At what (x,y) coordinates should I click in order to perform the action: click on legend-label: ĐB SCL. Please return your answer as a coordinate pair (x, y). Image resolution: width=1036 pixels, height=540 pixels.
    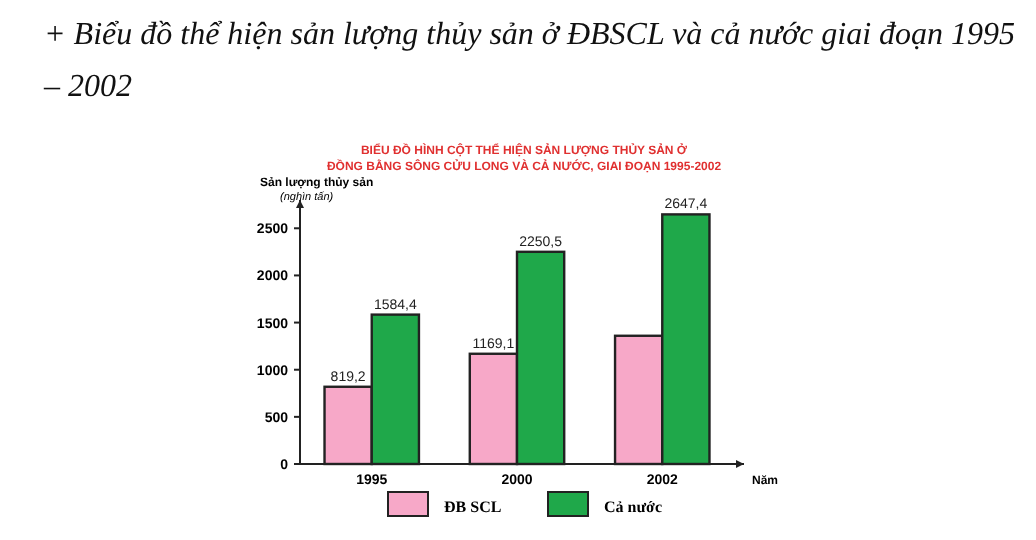
    Looking at the image, I should click on (473, 507).